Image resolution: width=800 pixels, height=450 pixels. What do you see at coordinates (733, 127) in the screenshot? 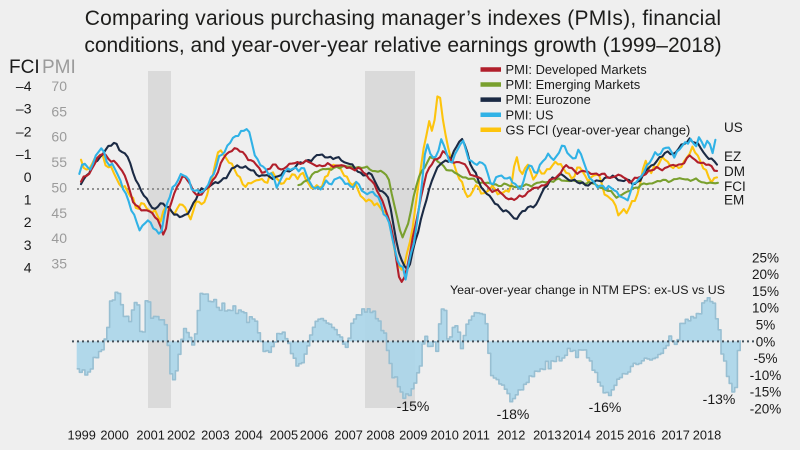
I see `svg-text: US` at bounding box center [733, 127].